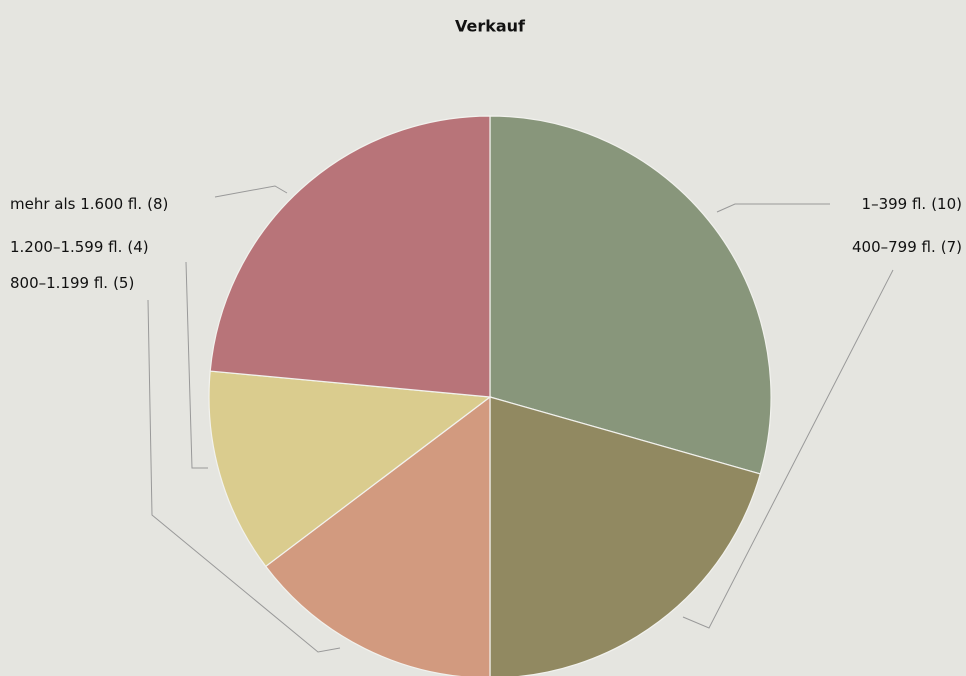  I want to click on category-label: mehr als 1.600 fl., so click(76, 204).